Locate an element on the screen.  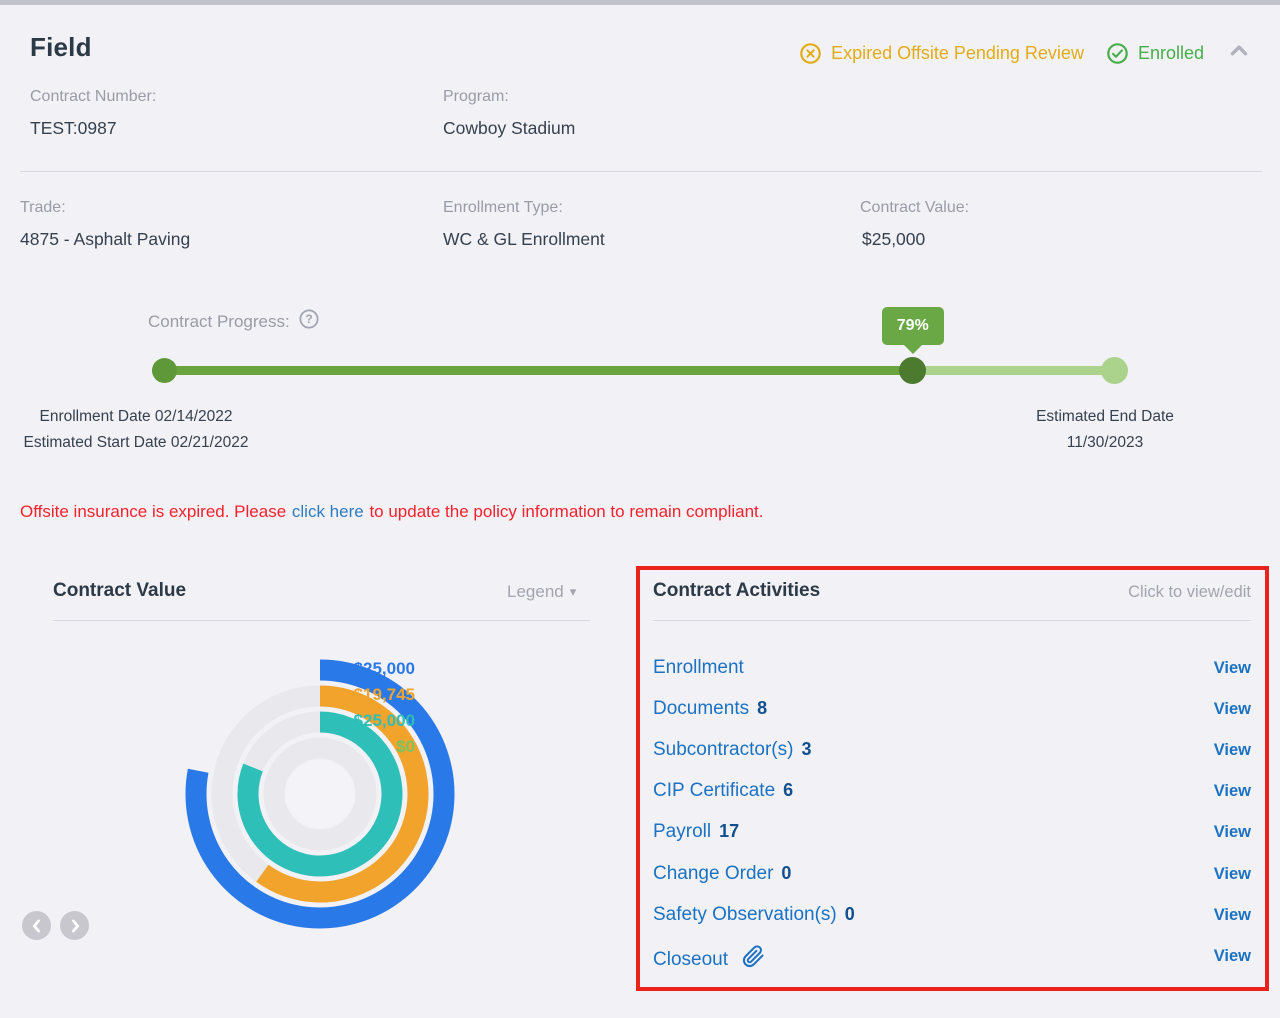
activity-label: CIP Certificate is located at coordinates (714, 790).